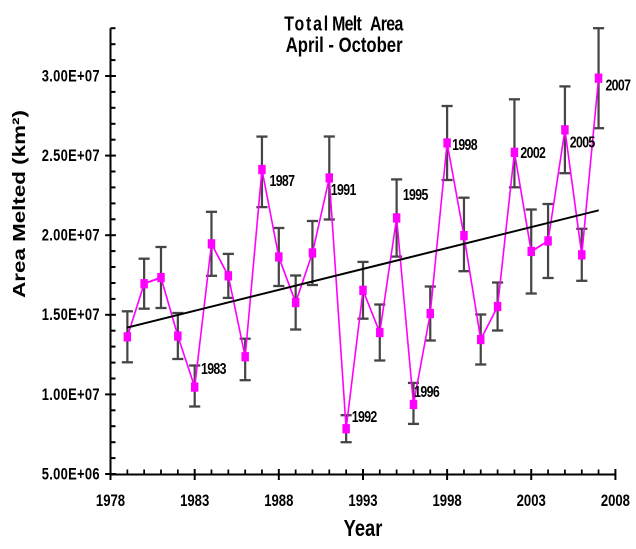 The image size is (636, 549). Describe the element at coordinates (71, 236) in the screenshot. I see `svg-text: 2.00E+07` at that location.